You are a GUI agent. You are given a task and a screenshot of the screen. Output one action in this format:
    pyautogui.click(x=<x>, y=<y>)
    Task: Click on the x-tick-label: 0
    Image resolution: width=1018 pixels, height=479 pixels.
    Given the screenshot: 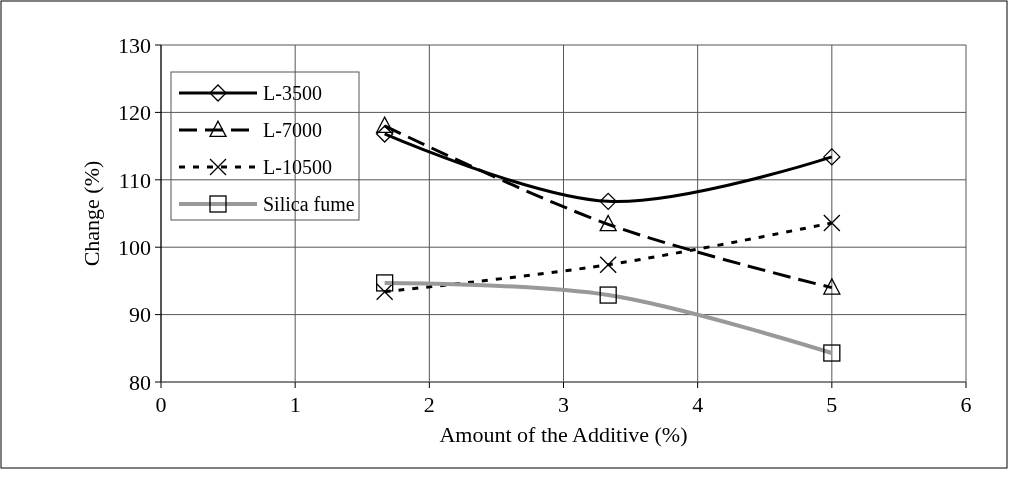 What is the action you would take?
    pyautogui.click(x=161, y=404)
    